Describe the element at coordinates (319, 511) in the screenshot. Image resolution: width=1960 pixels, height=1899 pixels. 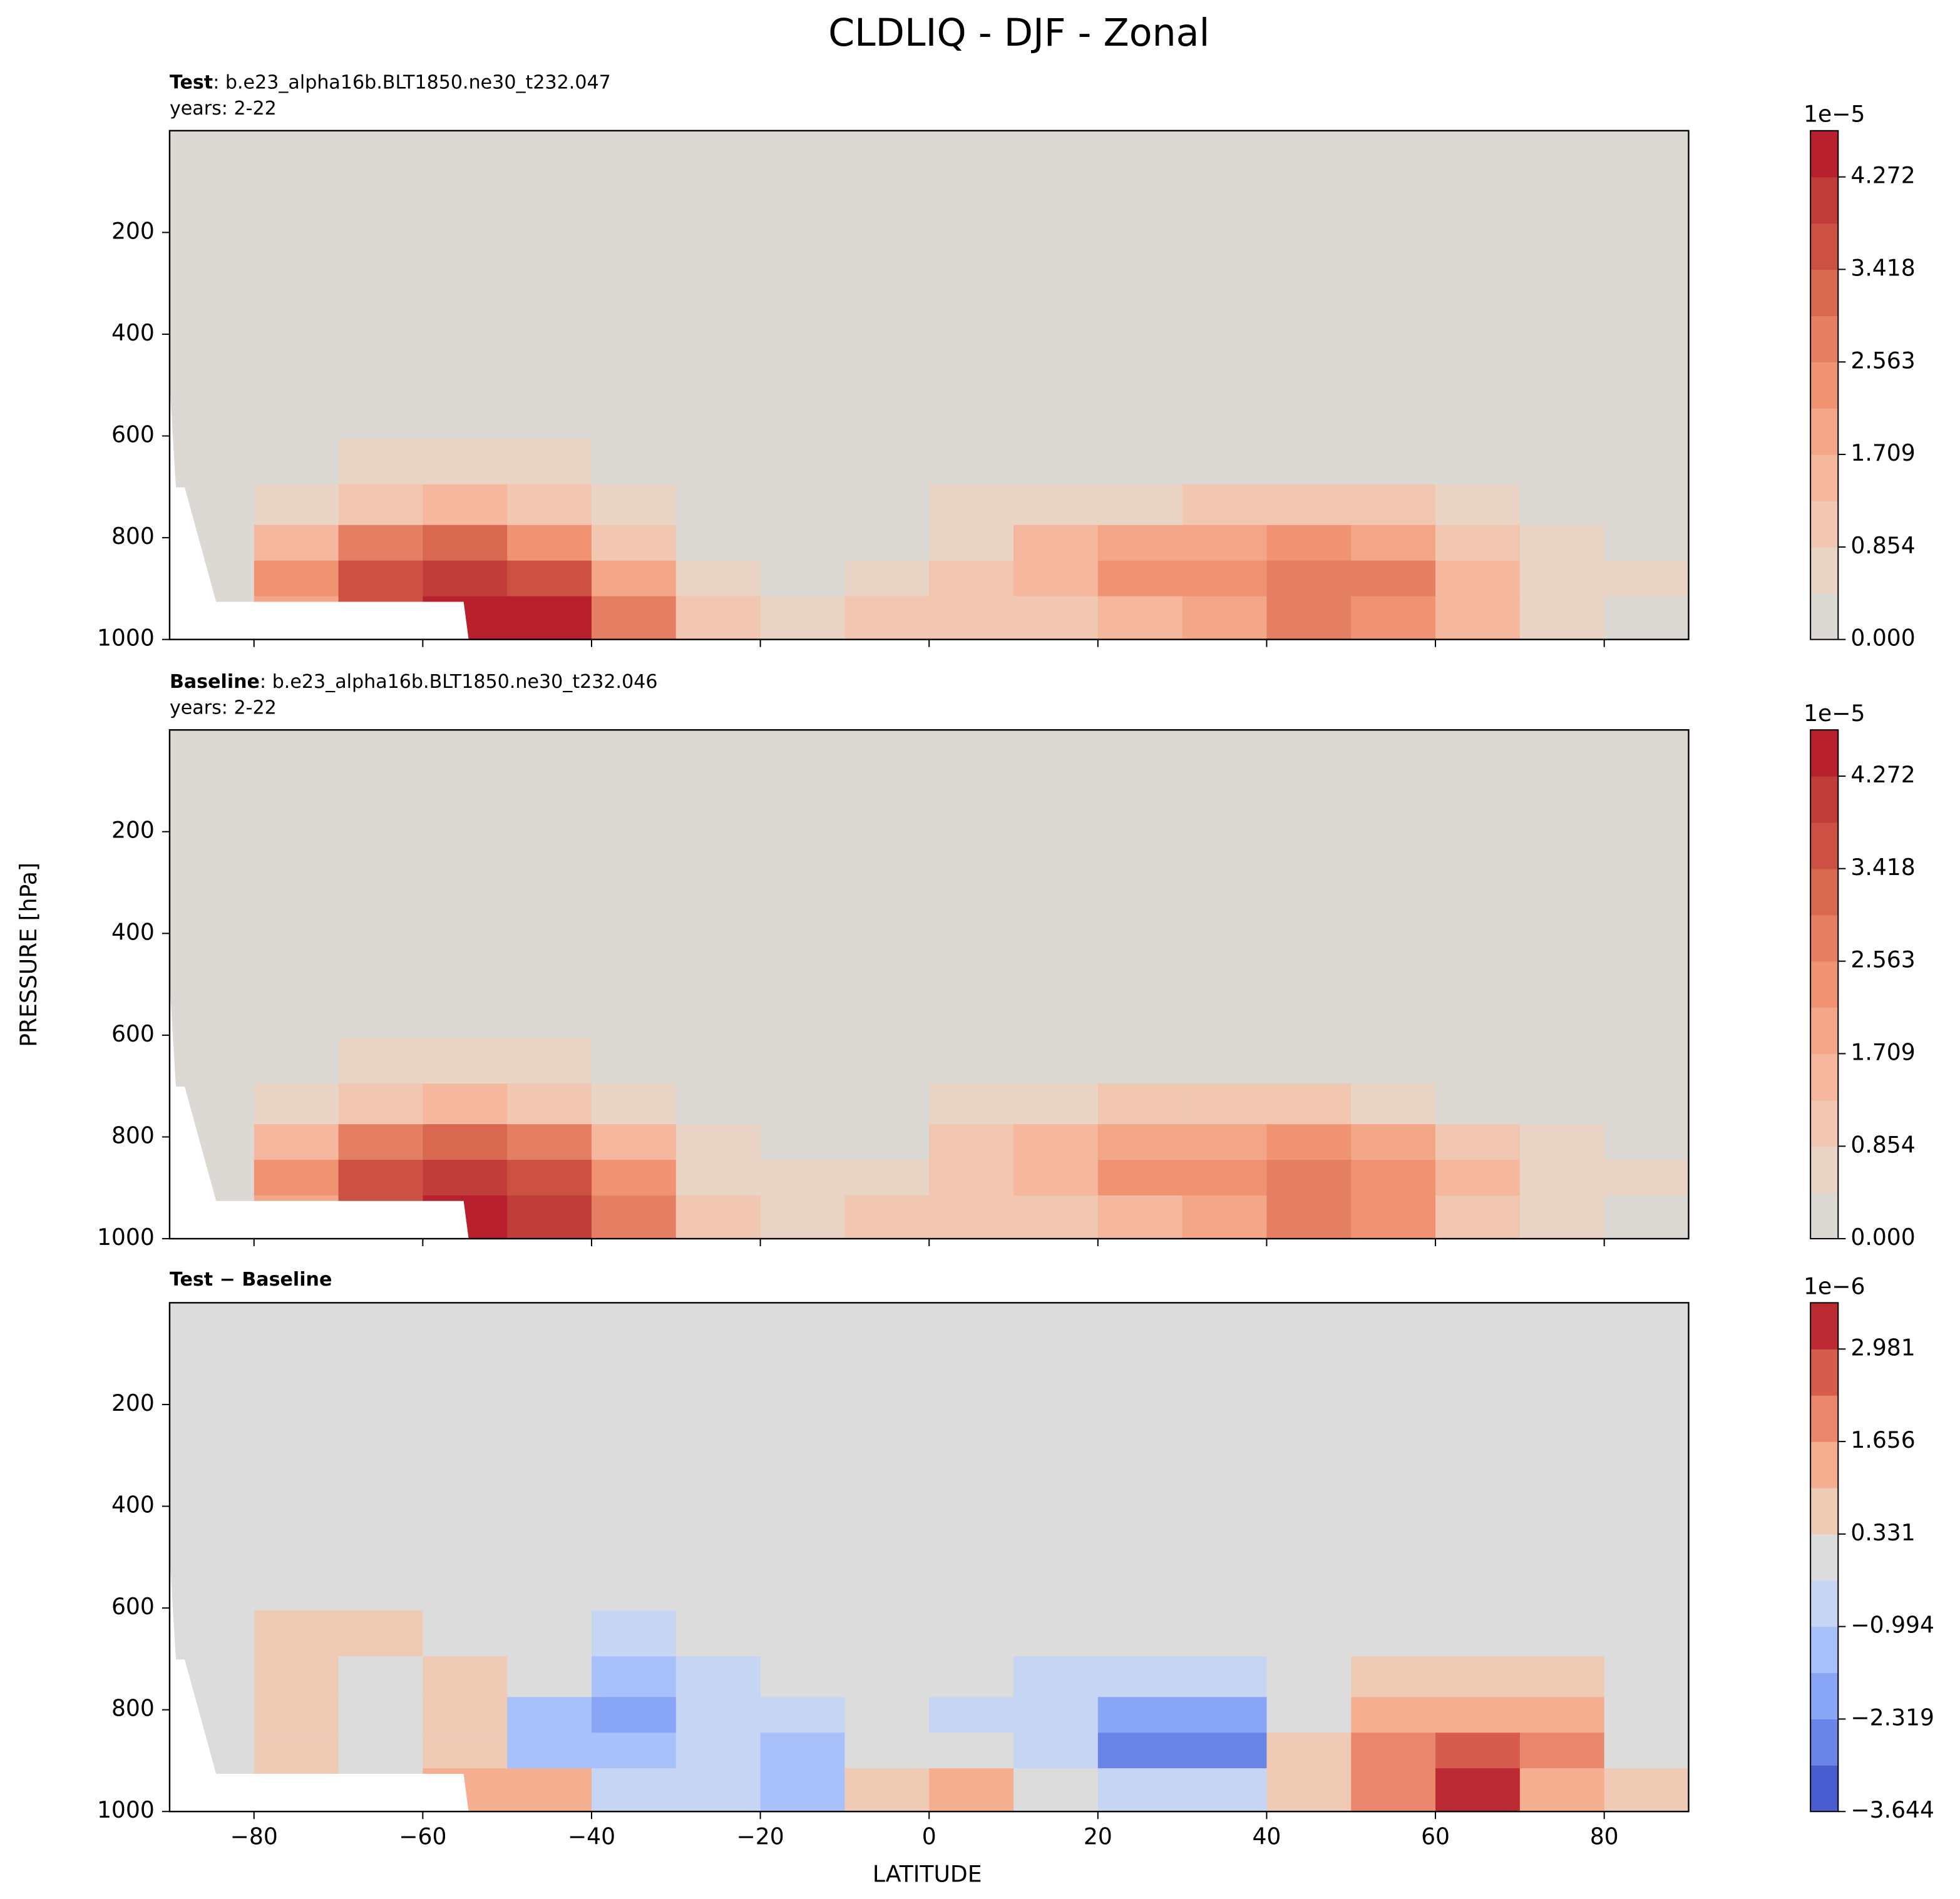
I see `terrain-mask` at that location.